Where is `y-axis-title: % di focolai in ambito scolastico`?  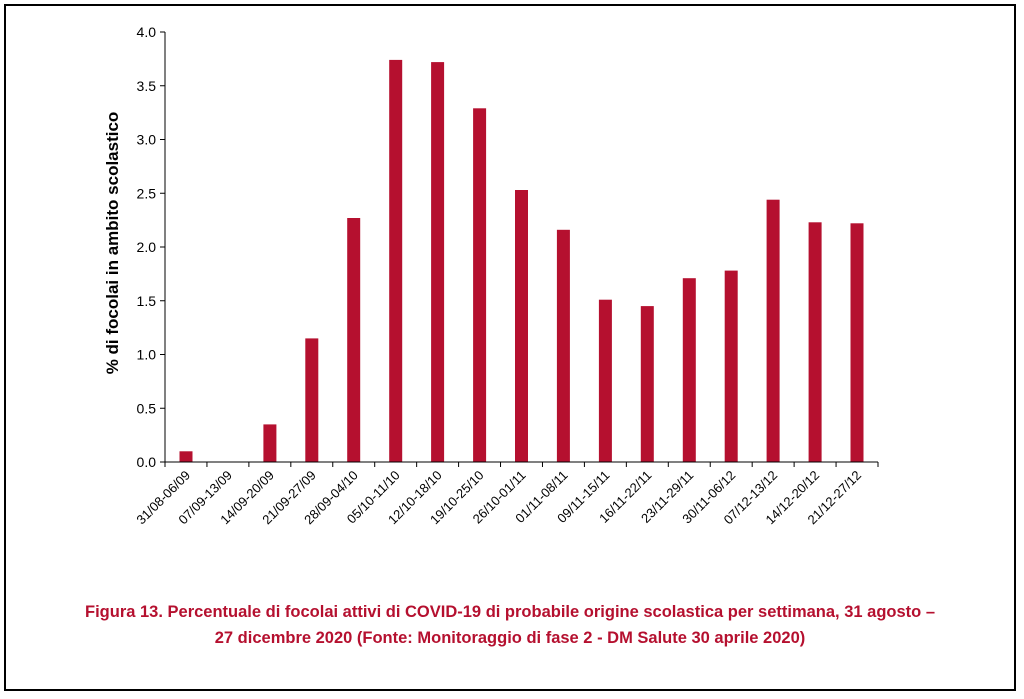 y-axis-title: % di focolai in ambito scolastico is located at coordinates (112, 243).